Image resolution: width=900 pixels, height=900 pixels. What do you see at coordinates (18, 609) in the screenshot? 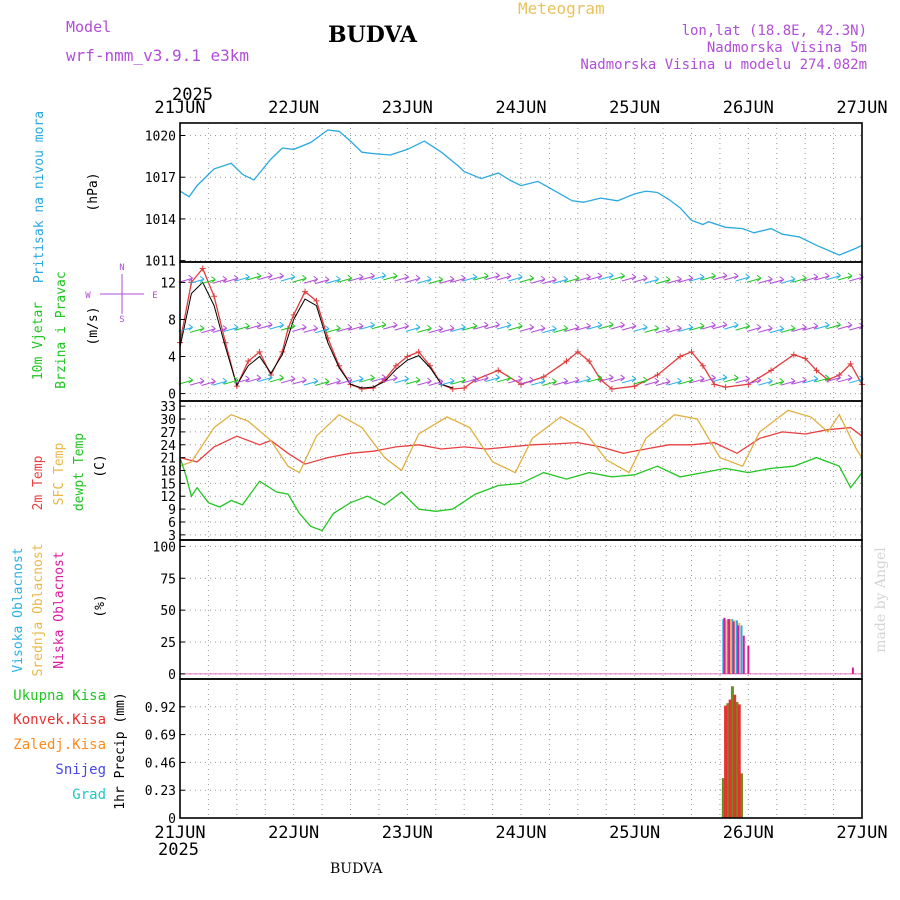
I see `cloud-label-high: Visoka Oblacnost` at bounding box center [18, 609].